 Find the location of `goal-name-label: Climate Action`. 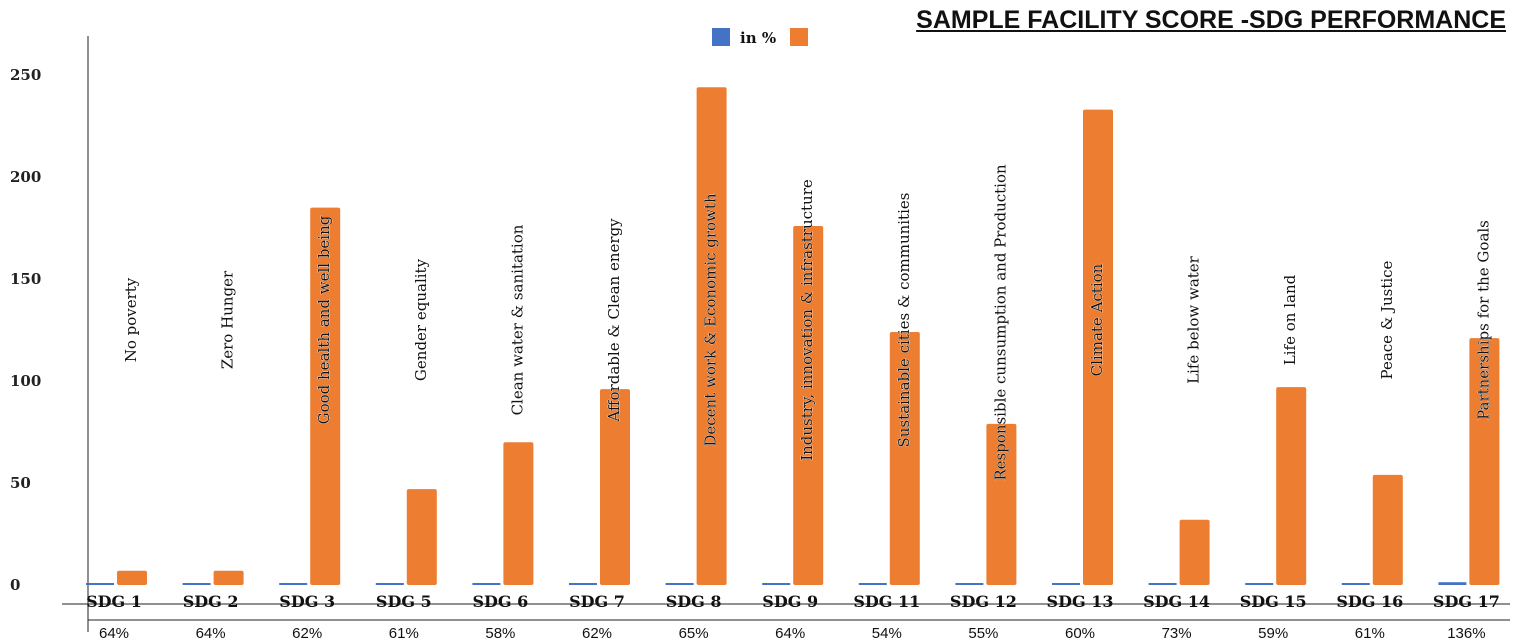

goal-name-label: Climate Action is located at coordinates (1097, 319).